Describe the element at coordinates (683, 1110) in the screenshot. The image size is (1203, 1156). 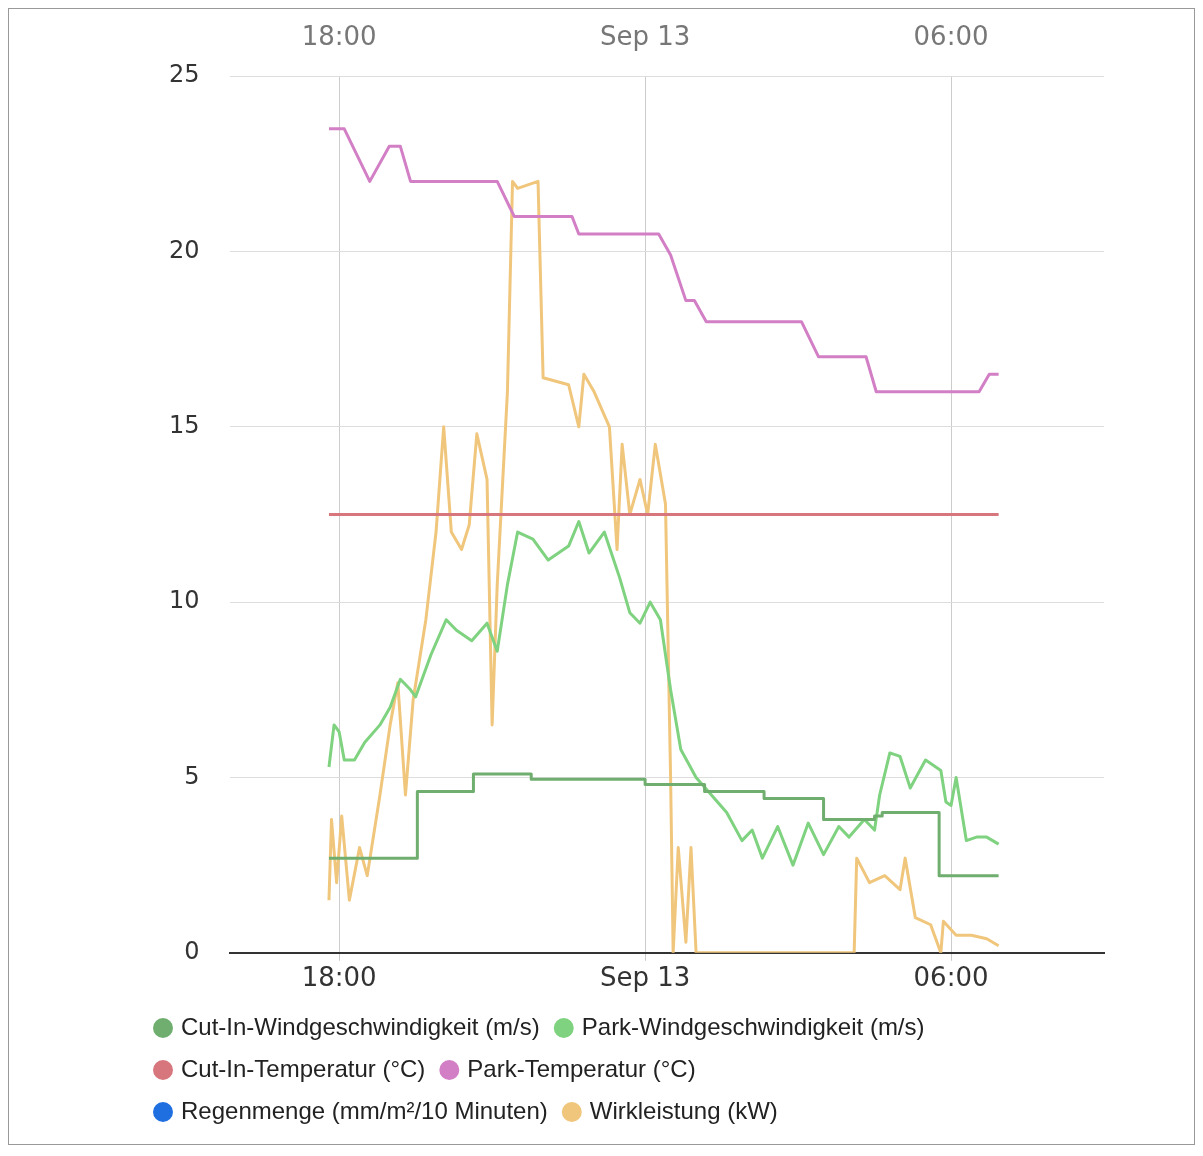
I see `legend-label: Wirkleistung (kW)` at that location.